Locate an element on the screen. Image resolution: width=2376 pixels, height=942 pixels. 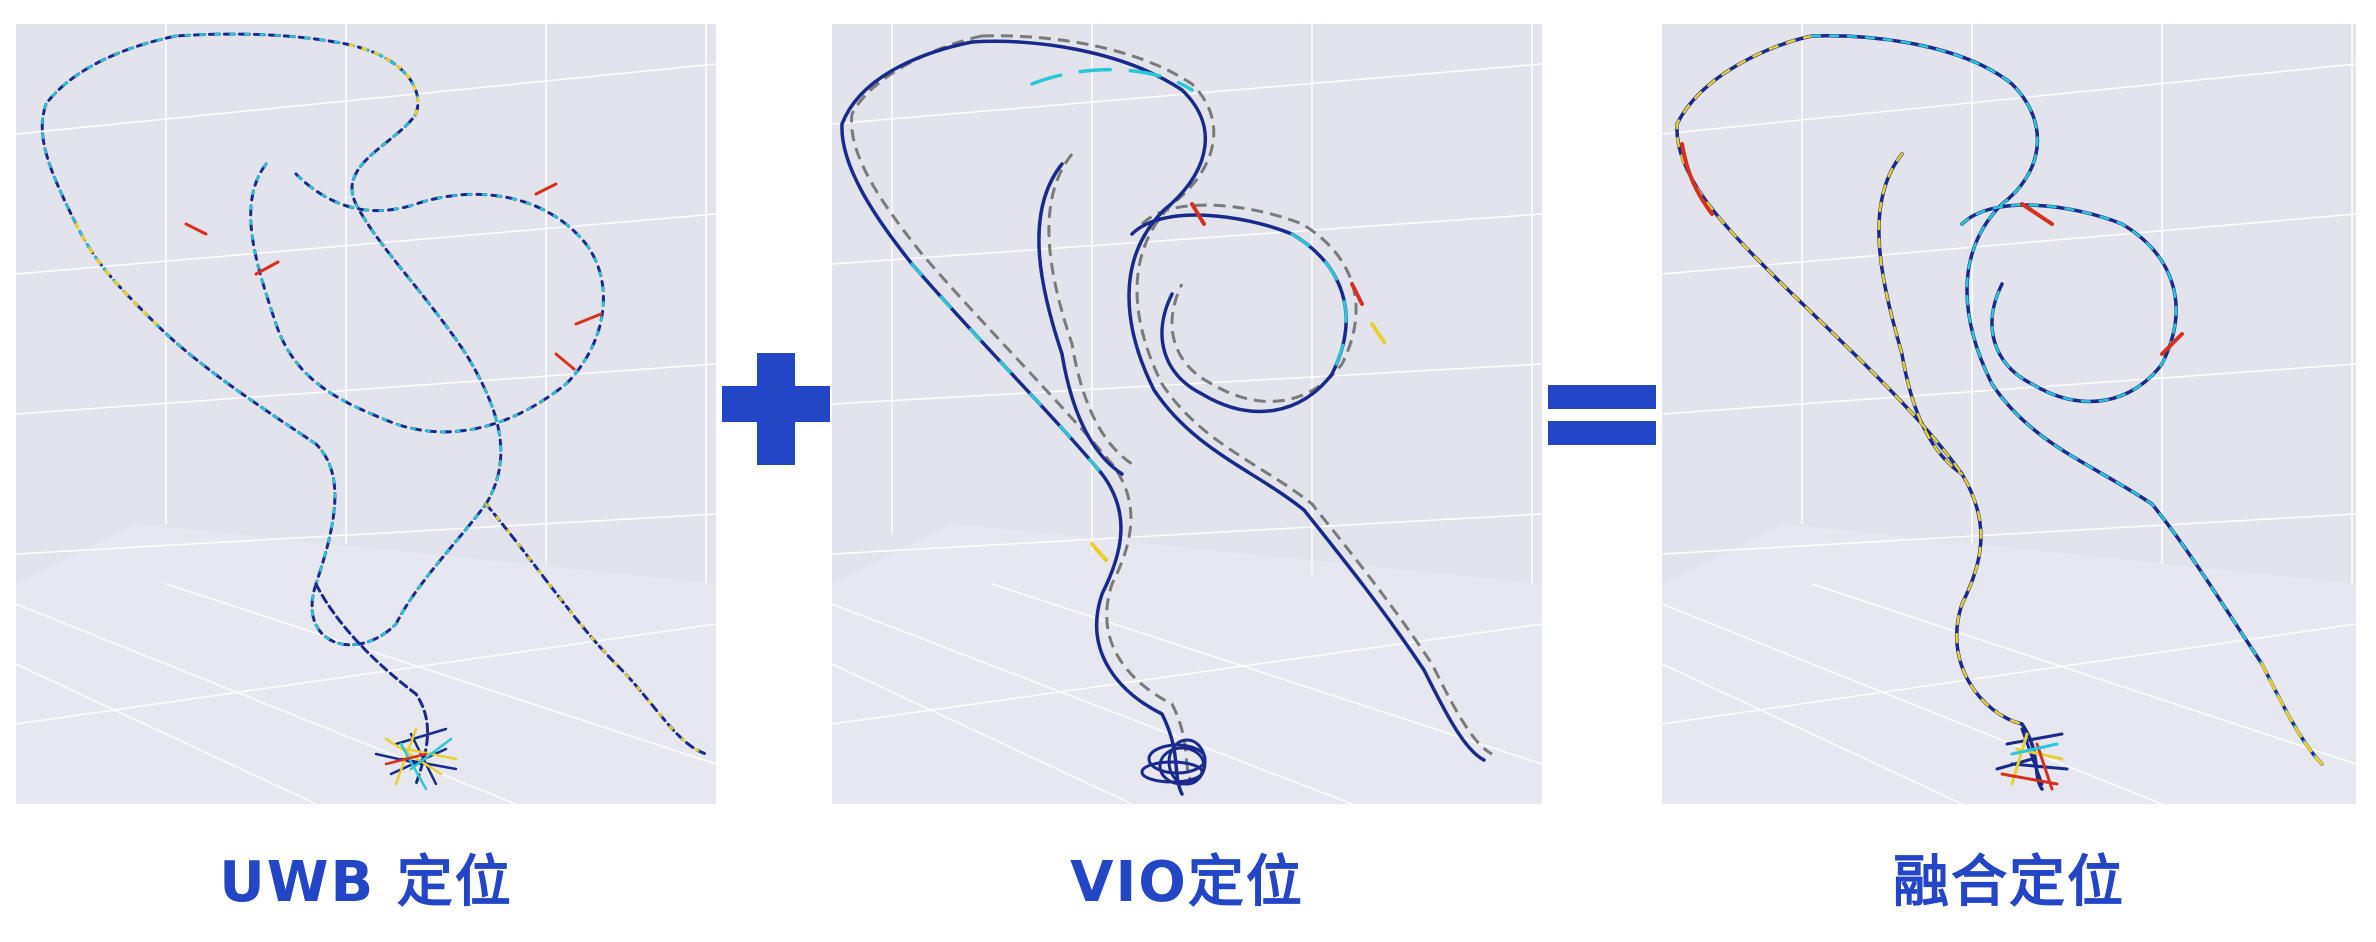
equals-operator-bottom is located at coordinates (1602, 433).